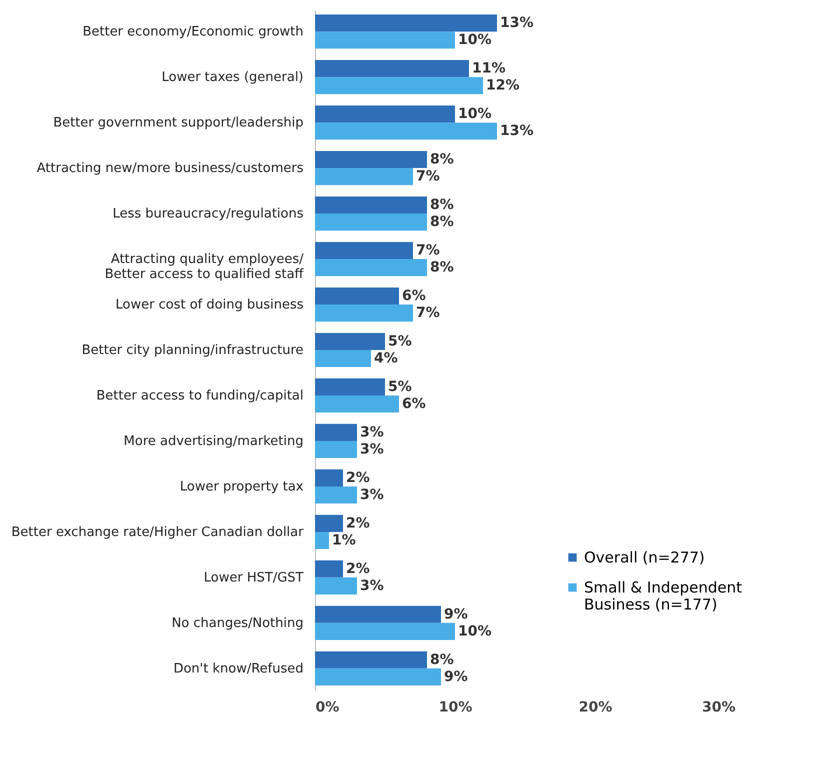 Image resolution: width=821 pixels, height=770 pixels. What do you see at coordinates (328, 708) in the screenshot?
I see `x-tick-label: 0%` at bounding box center [328, 708].